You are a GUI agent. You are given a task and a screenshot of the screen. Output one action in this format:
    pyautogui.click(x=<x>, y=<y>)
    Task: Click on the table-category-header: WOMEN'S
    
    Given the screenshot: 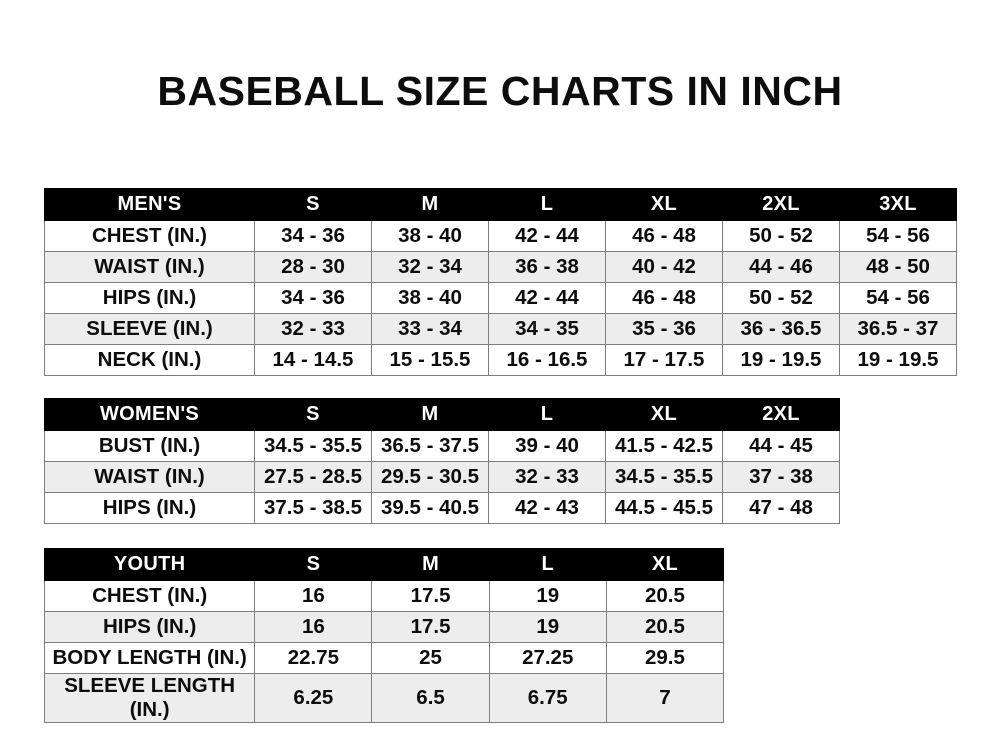 What is the action you would take?
    pyautogui.click(x=149, y=414)
    